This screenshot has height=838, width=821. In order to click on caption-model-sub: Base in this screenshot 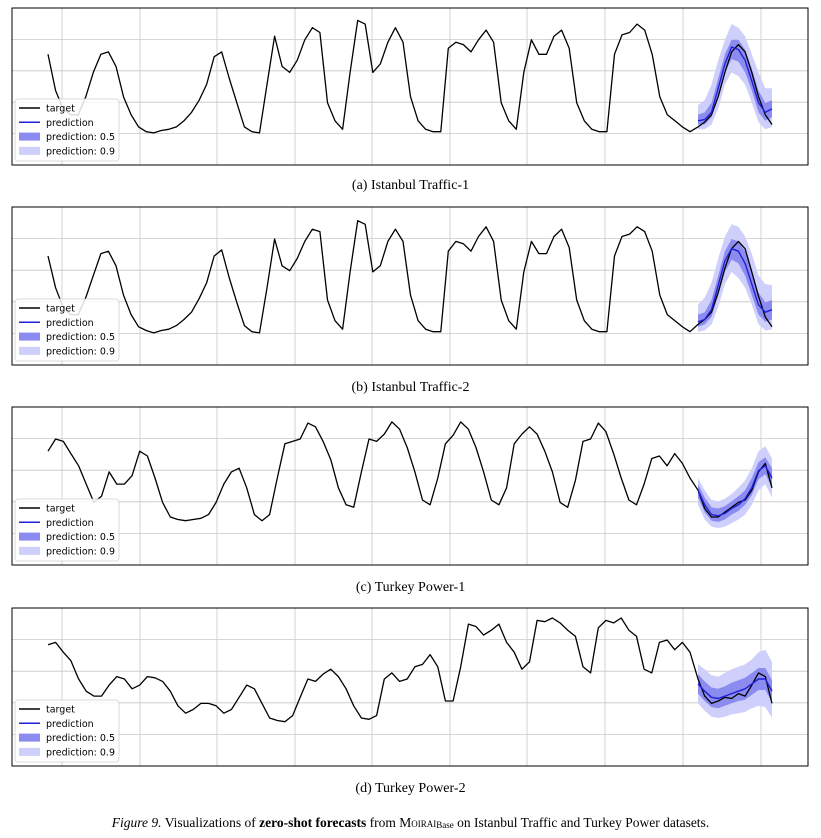, I will do `click(445, 825)`.